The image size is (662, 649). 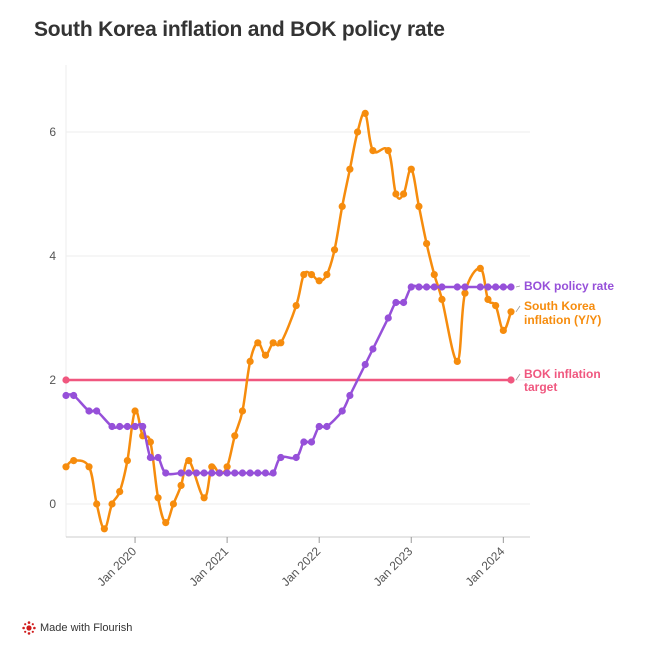 What do you see at coordinates (540, 387) in the screenshot?
I see `series-label: target` at bounding box center [540, 387].